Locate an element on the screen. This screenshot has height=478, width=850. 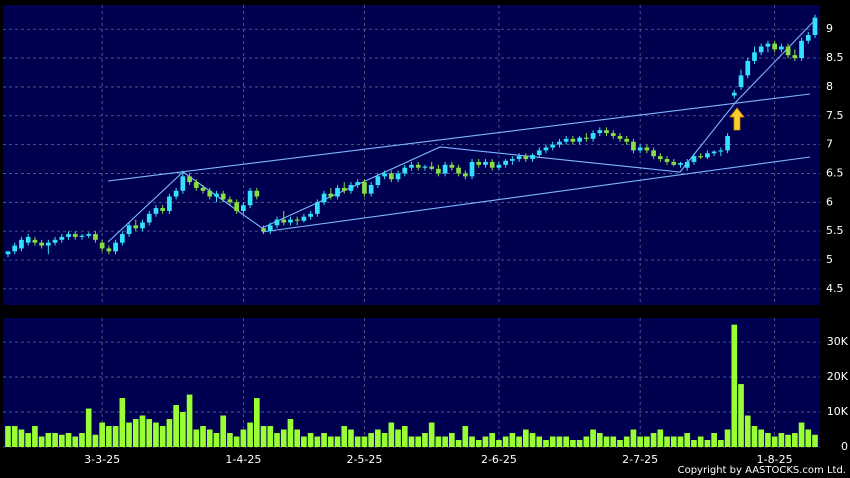
y-tick-label: 4.5 is located at coordinates (835, 288).